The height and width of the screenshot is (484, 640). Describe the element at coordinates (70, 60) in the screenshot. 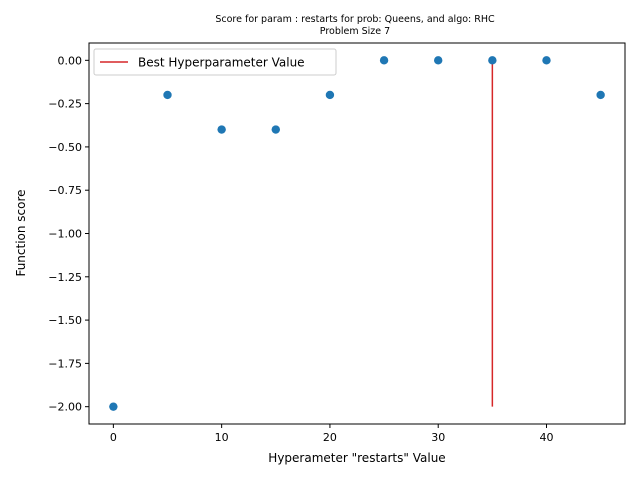

I see `y-tick-label: 0.00` at that location.